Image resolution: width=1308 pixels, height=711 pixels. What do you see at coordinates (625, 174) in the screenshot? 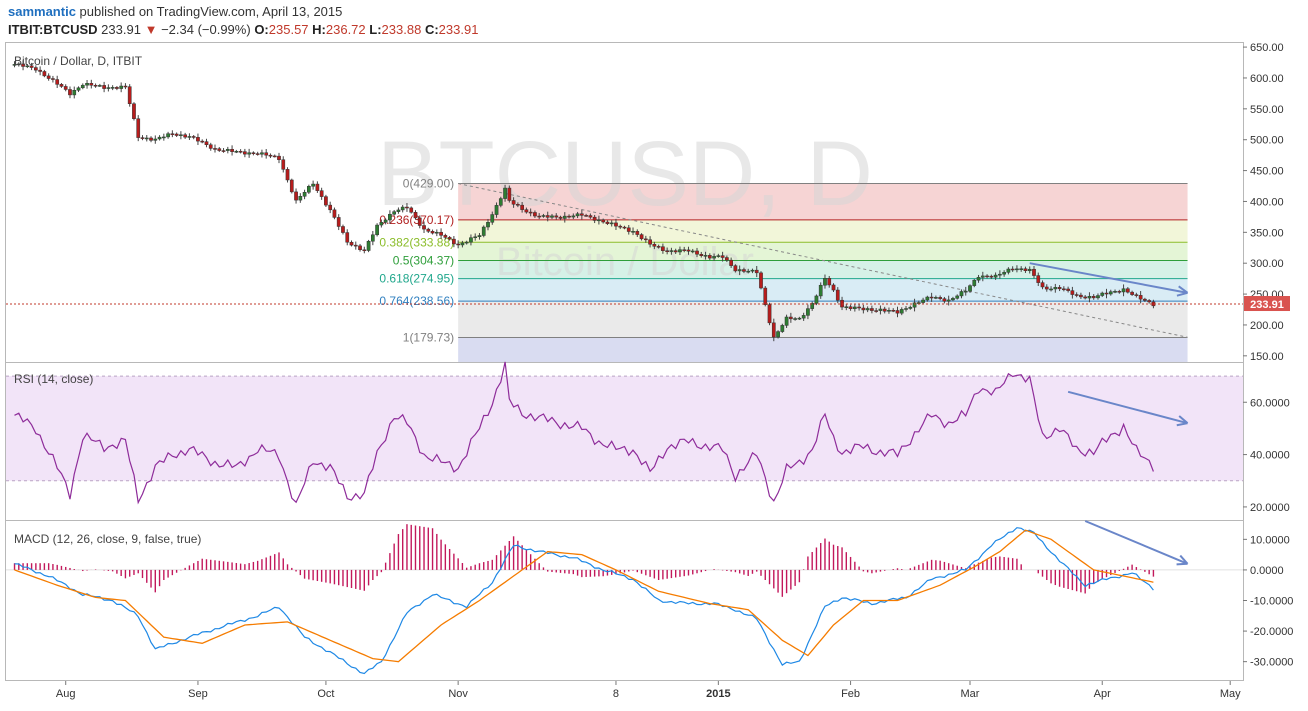
I see `watermark-main: BTCUSD, D` at bounding box center [625, 174].